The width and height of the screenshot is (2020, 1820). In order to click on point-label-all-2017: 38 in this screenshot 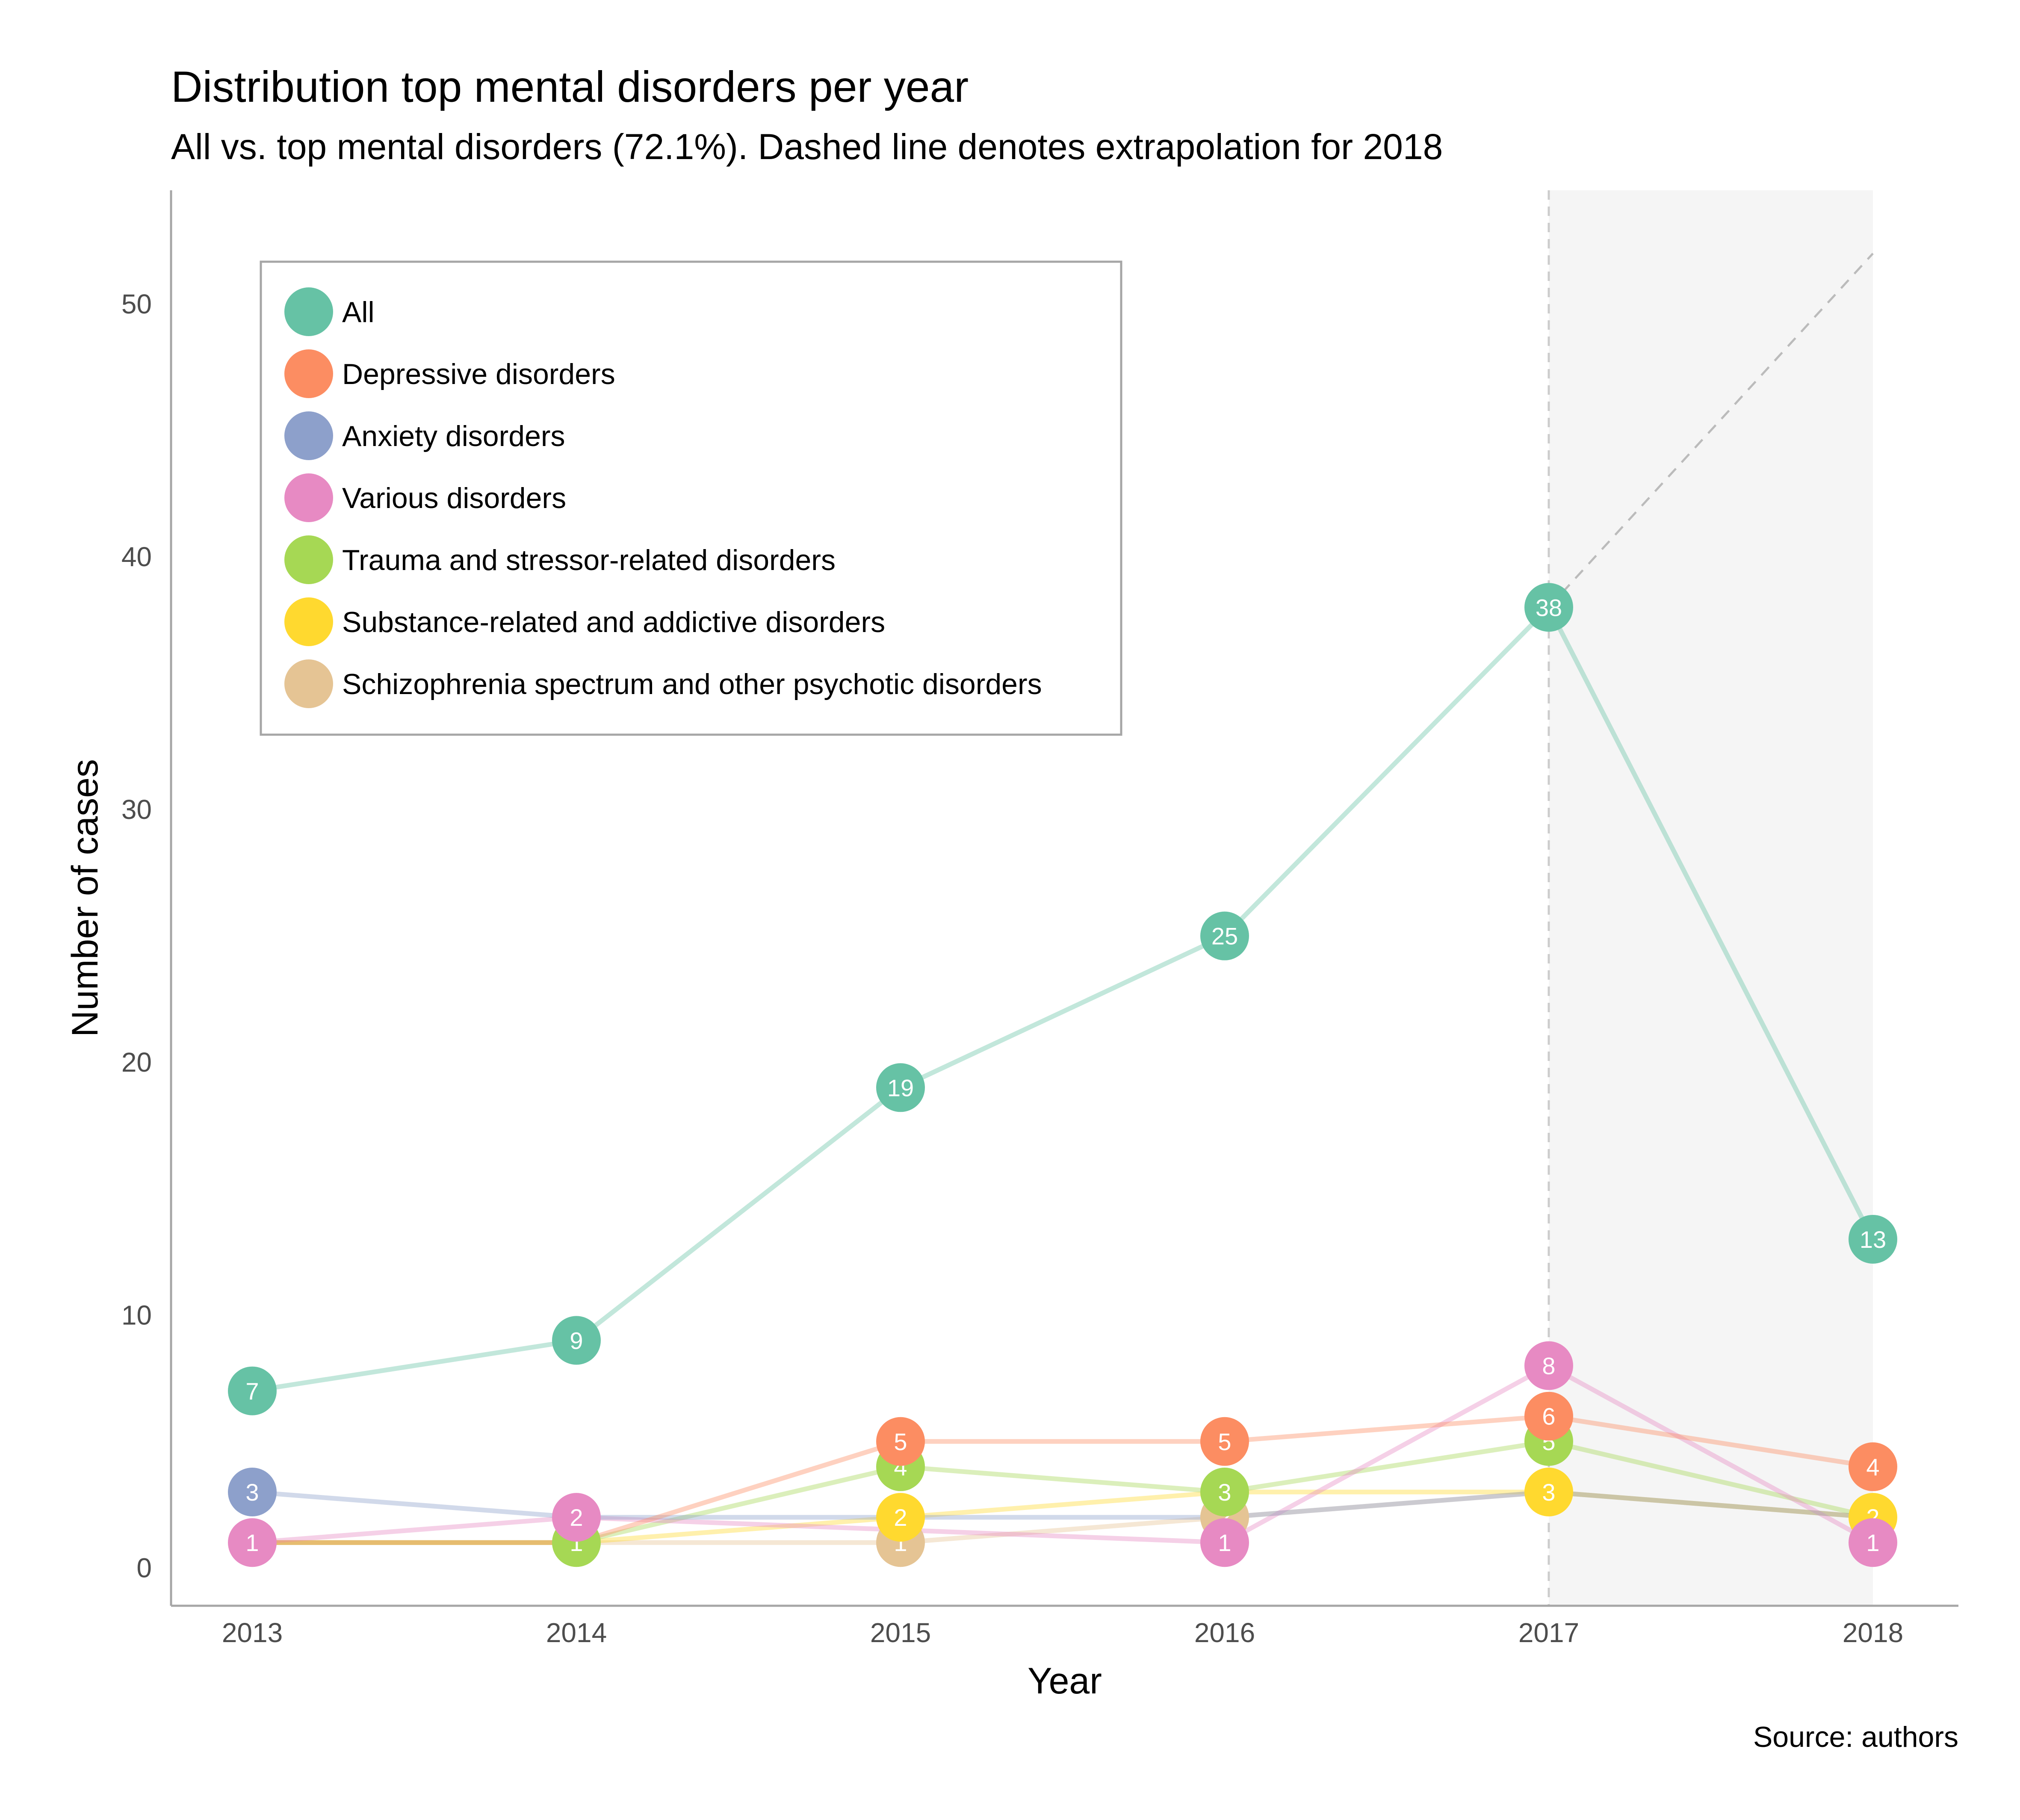, I will do `click(1549, 607)`.